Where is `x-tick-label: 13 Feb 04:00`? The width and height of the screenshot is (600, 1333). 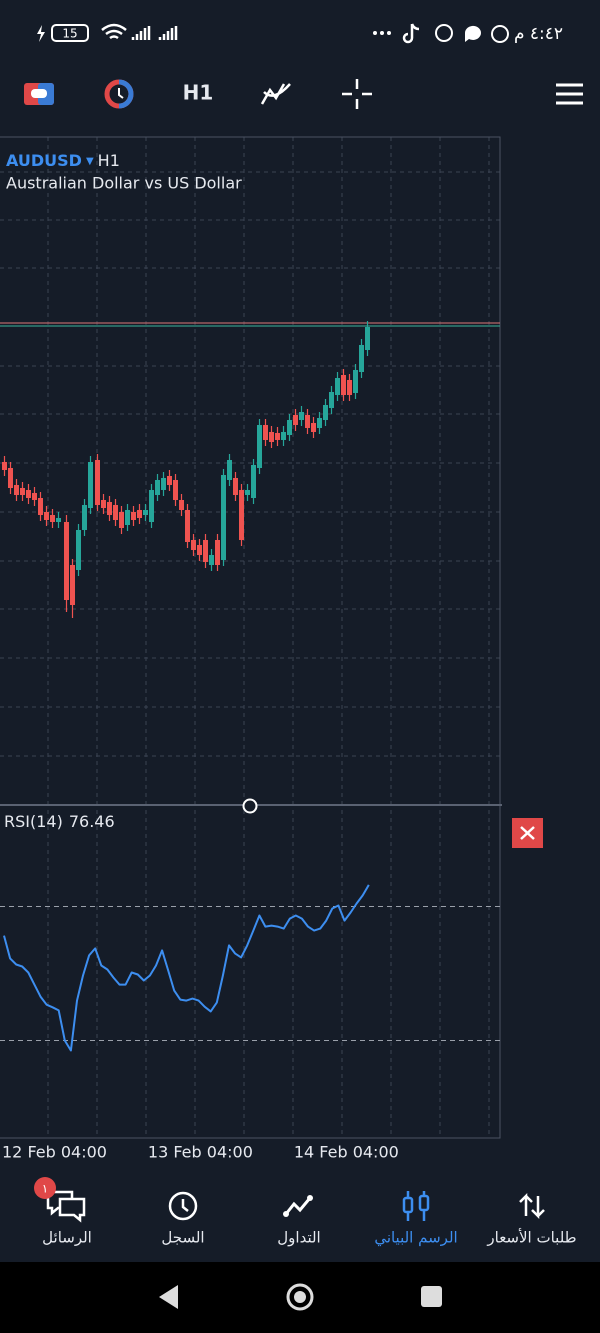 x-tick-label: 13 Feb 04:00 is located at coordinates (200, 1152).